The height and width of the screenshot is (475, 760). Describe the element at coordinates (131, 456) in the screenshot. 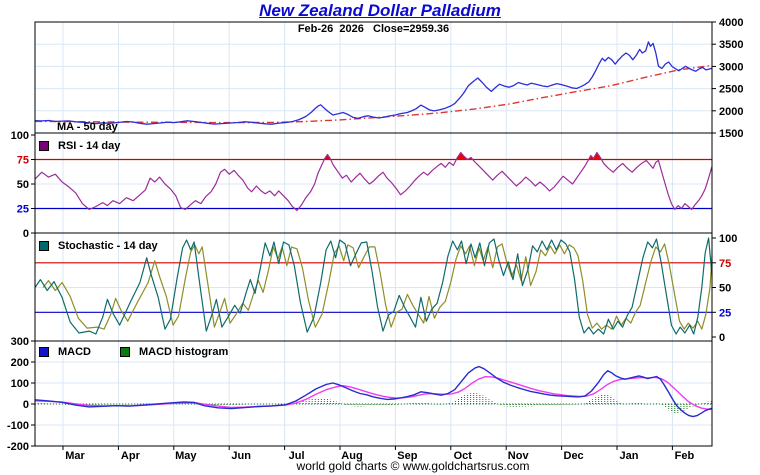

I see `x-axis-label: Apr` at that location.